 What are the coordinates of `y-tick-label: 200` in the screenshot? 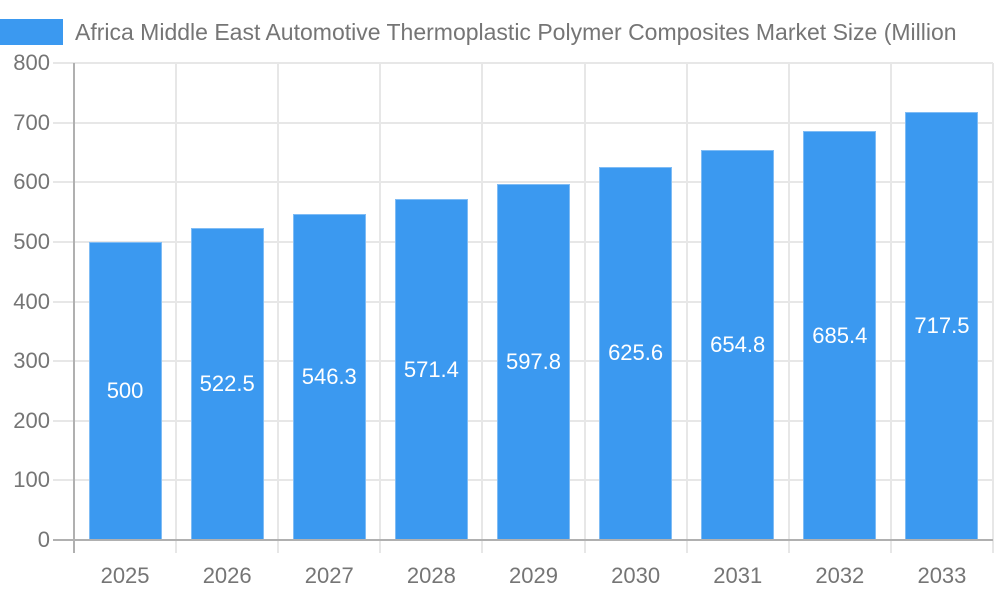 It's located at (31, 420).